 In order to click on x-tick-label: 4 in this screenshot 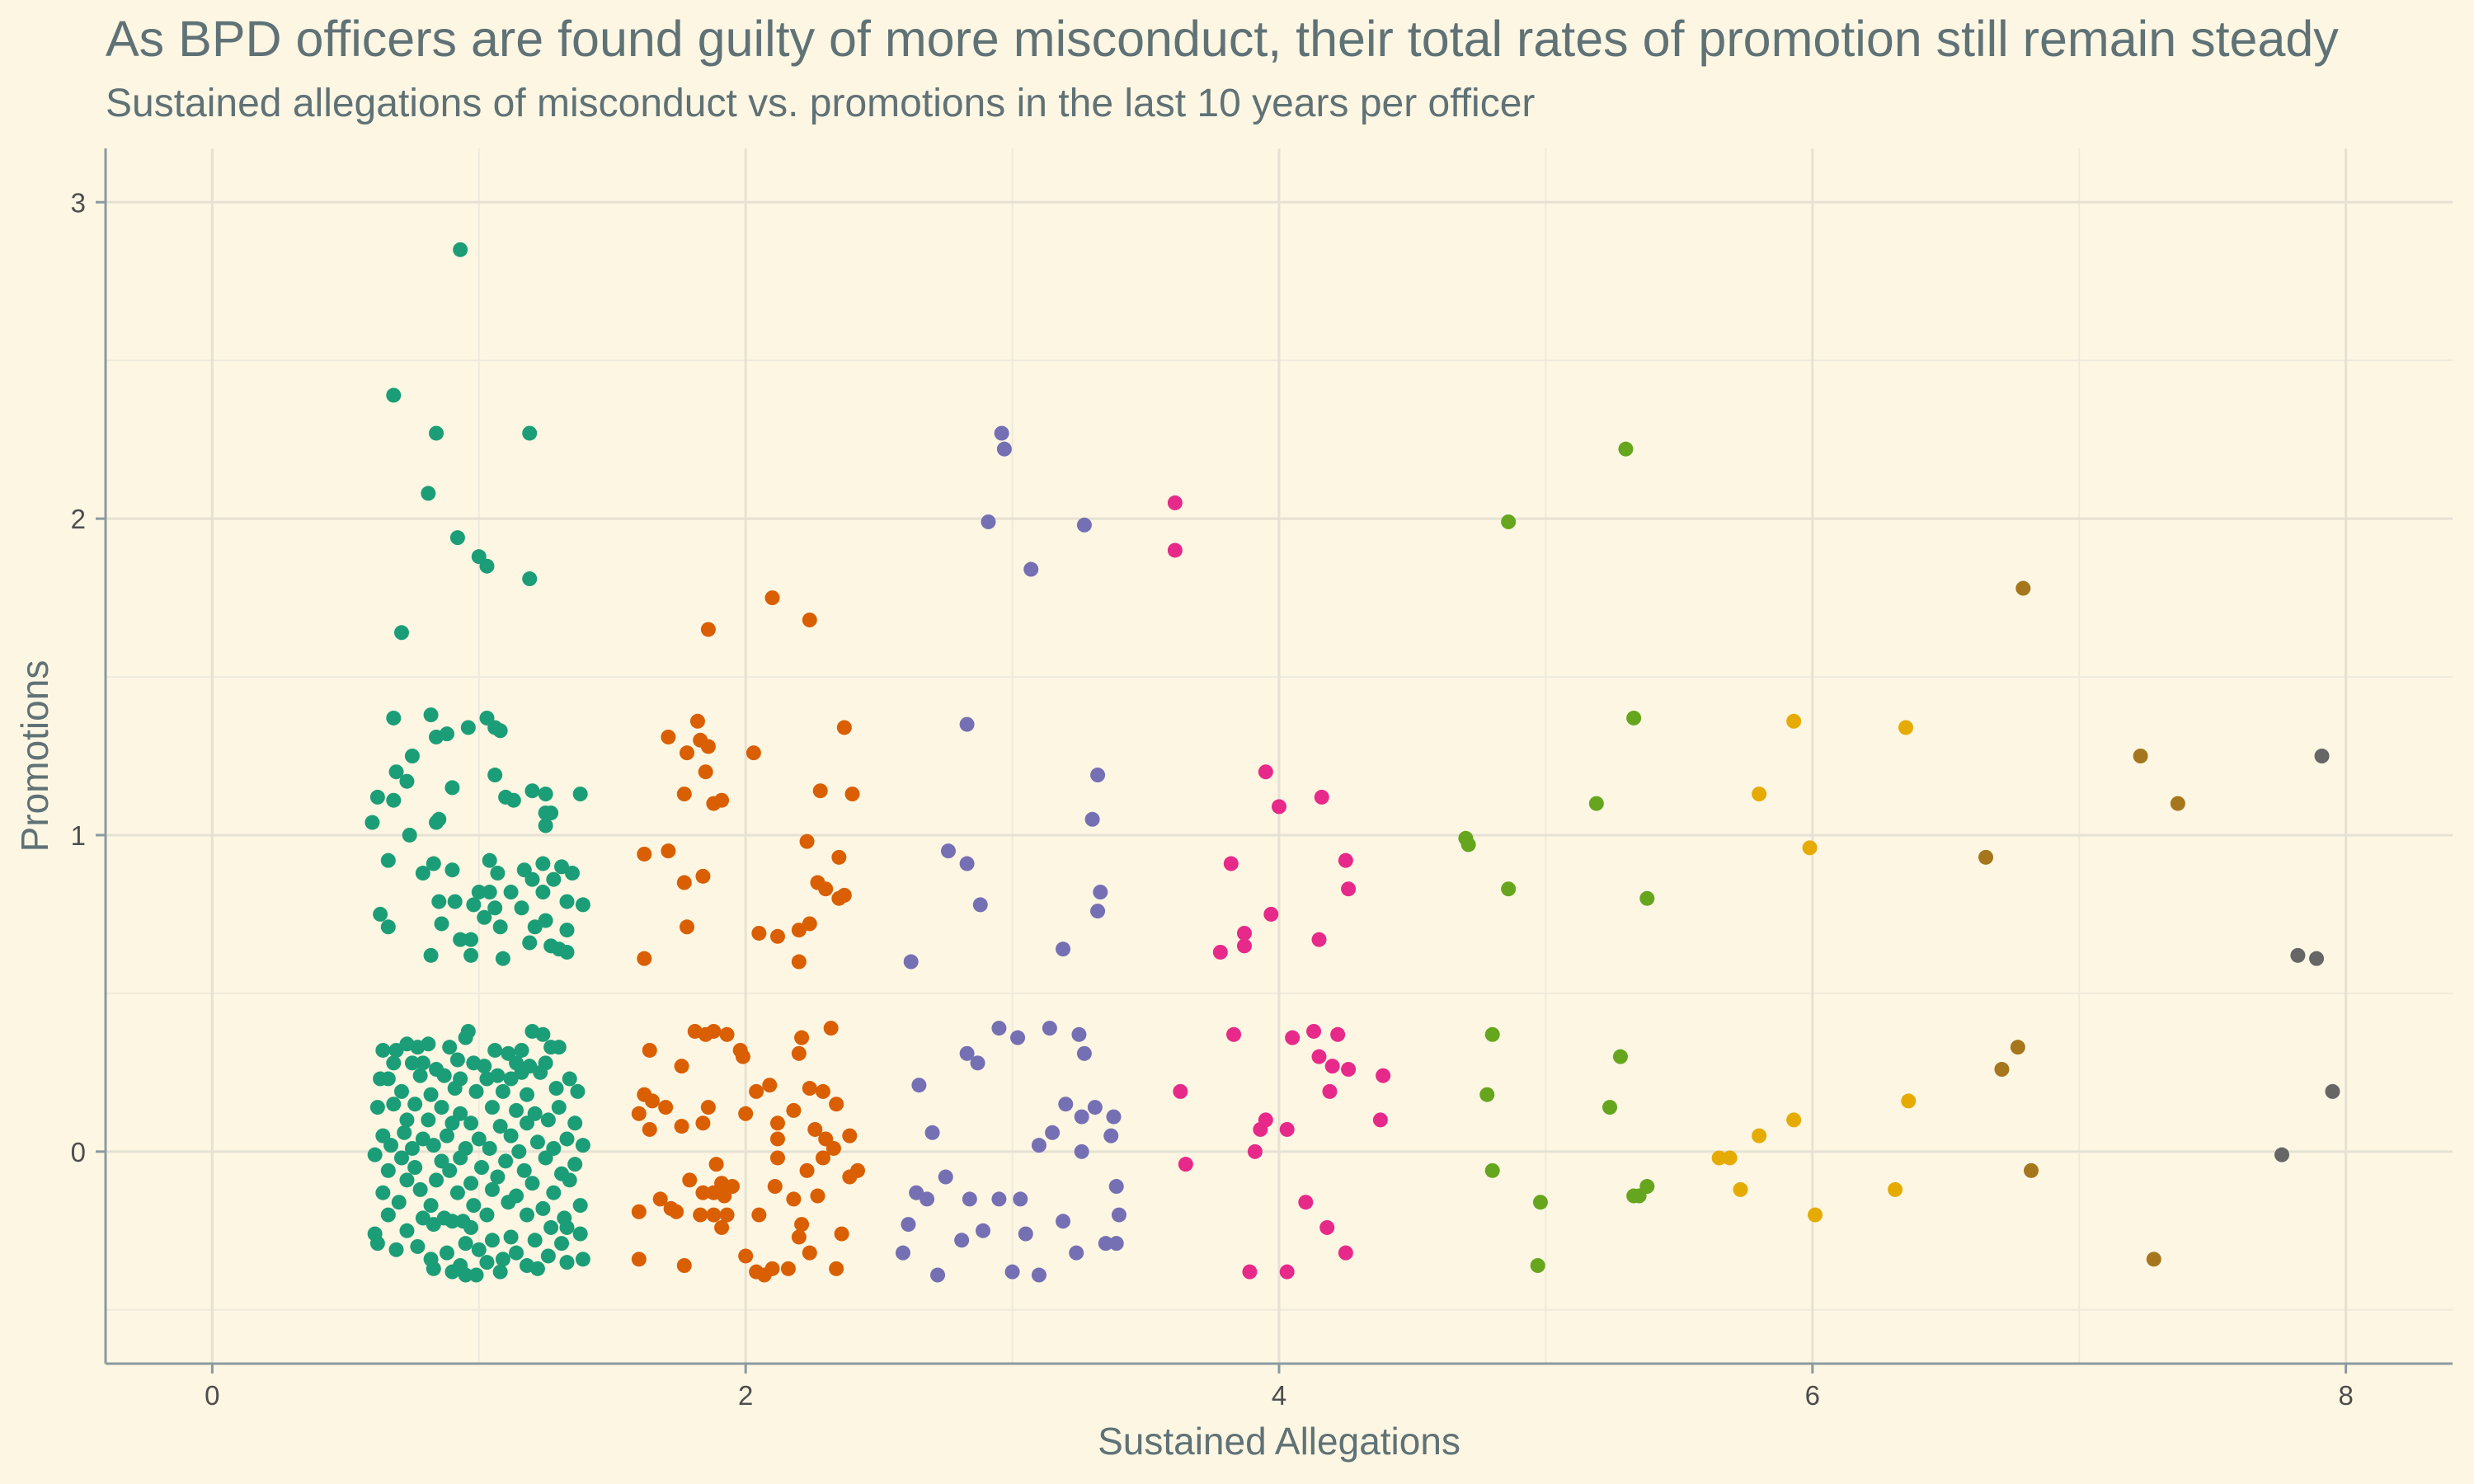, I will do `click(1279, 1395)`.